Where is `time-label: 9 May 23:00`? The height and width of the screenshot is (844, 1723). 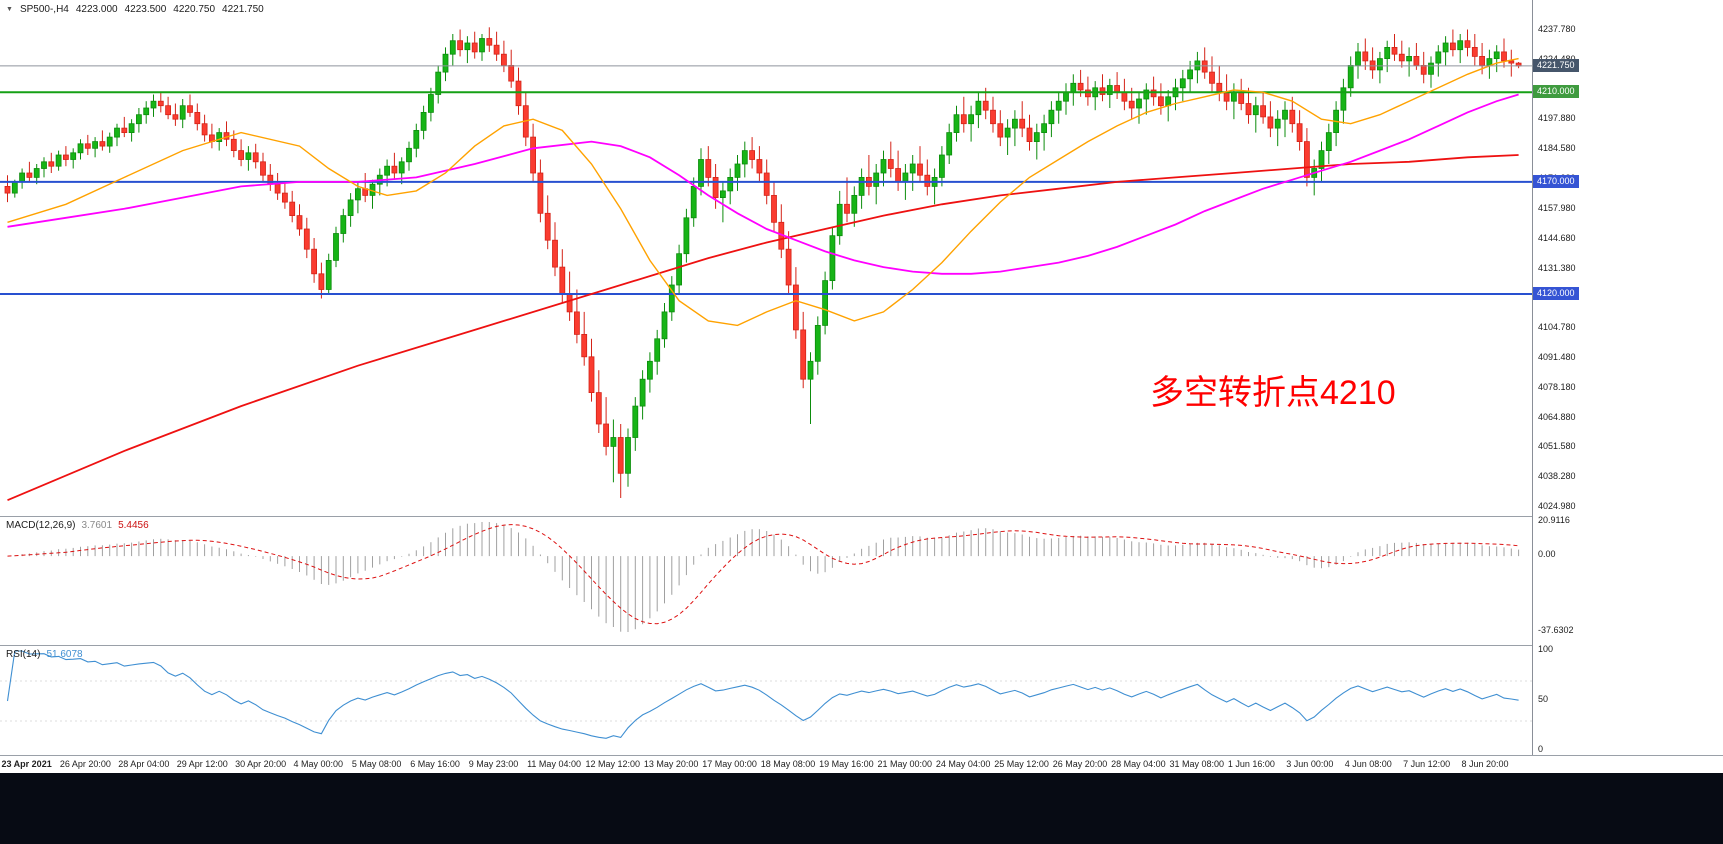 time-label: 9 May 23:00 is located at coordinates (493, 764).